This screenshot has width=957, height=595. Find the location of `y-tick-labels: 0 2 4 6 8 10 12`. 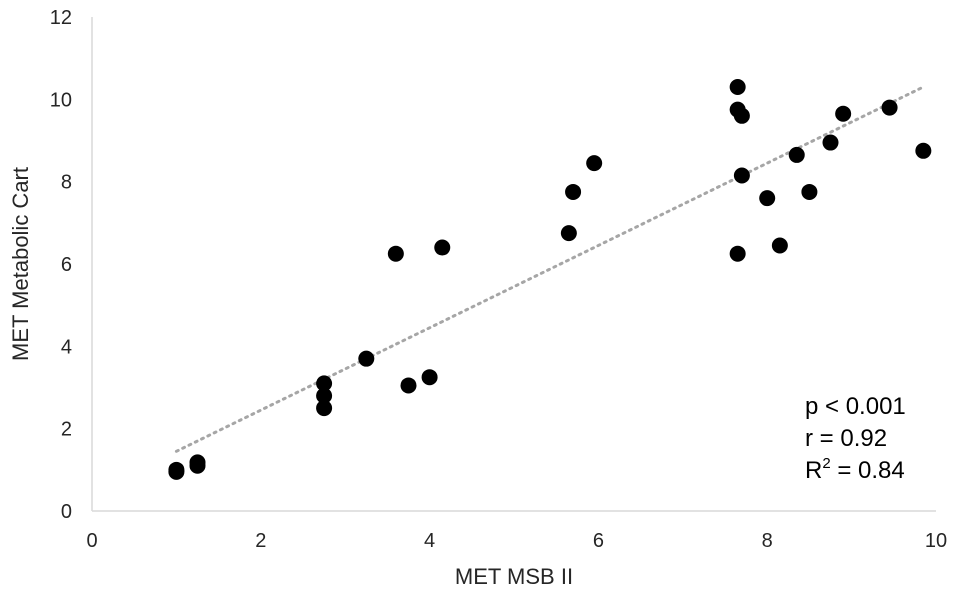

y-tick-labels: 0 2 4 6 8 10 12 is located at coordinates (61, 265).